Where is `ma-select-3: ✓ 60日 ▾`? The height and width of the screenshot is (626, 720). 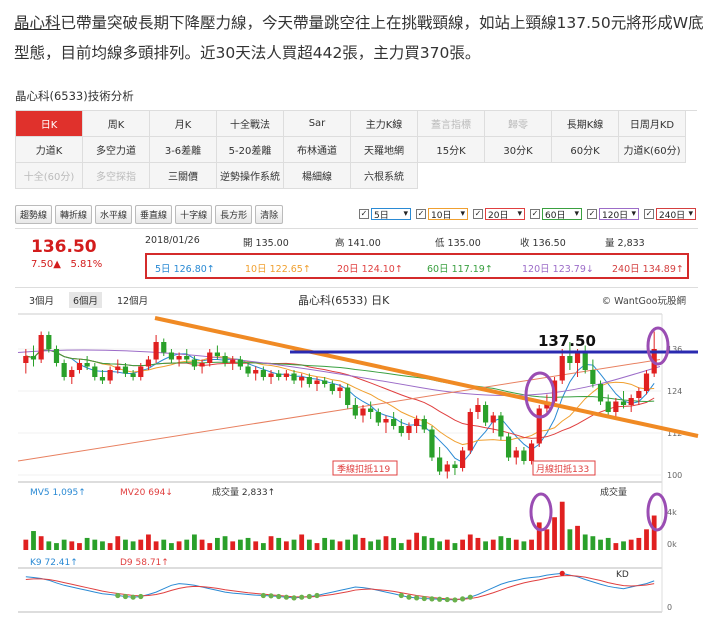
ma-select-3: ✓ 60日 ▾ is located at coordinates (557, 214).